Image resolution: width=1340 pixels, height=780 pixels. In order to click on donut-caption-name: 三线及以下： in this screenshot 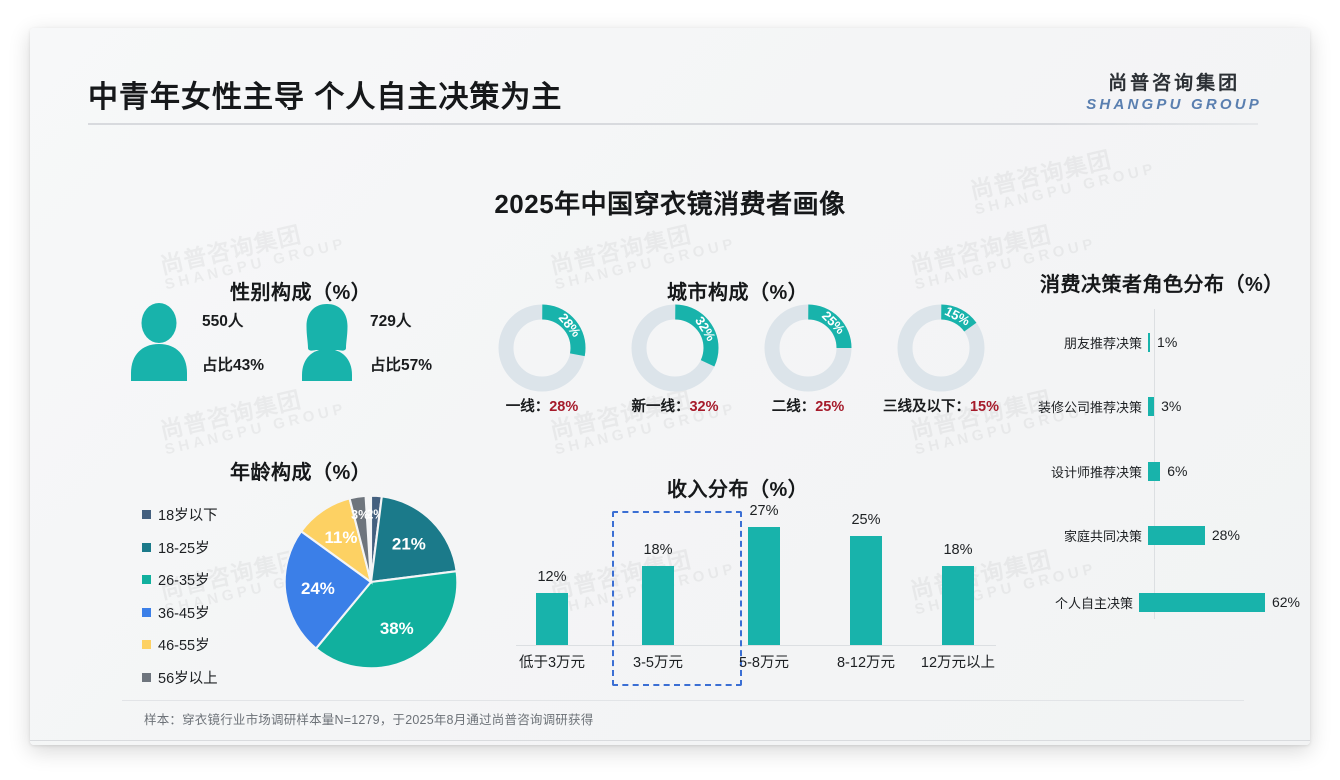, I will do `click(926, 407)`.